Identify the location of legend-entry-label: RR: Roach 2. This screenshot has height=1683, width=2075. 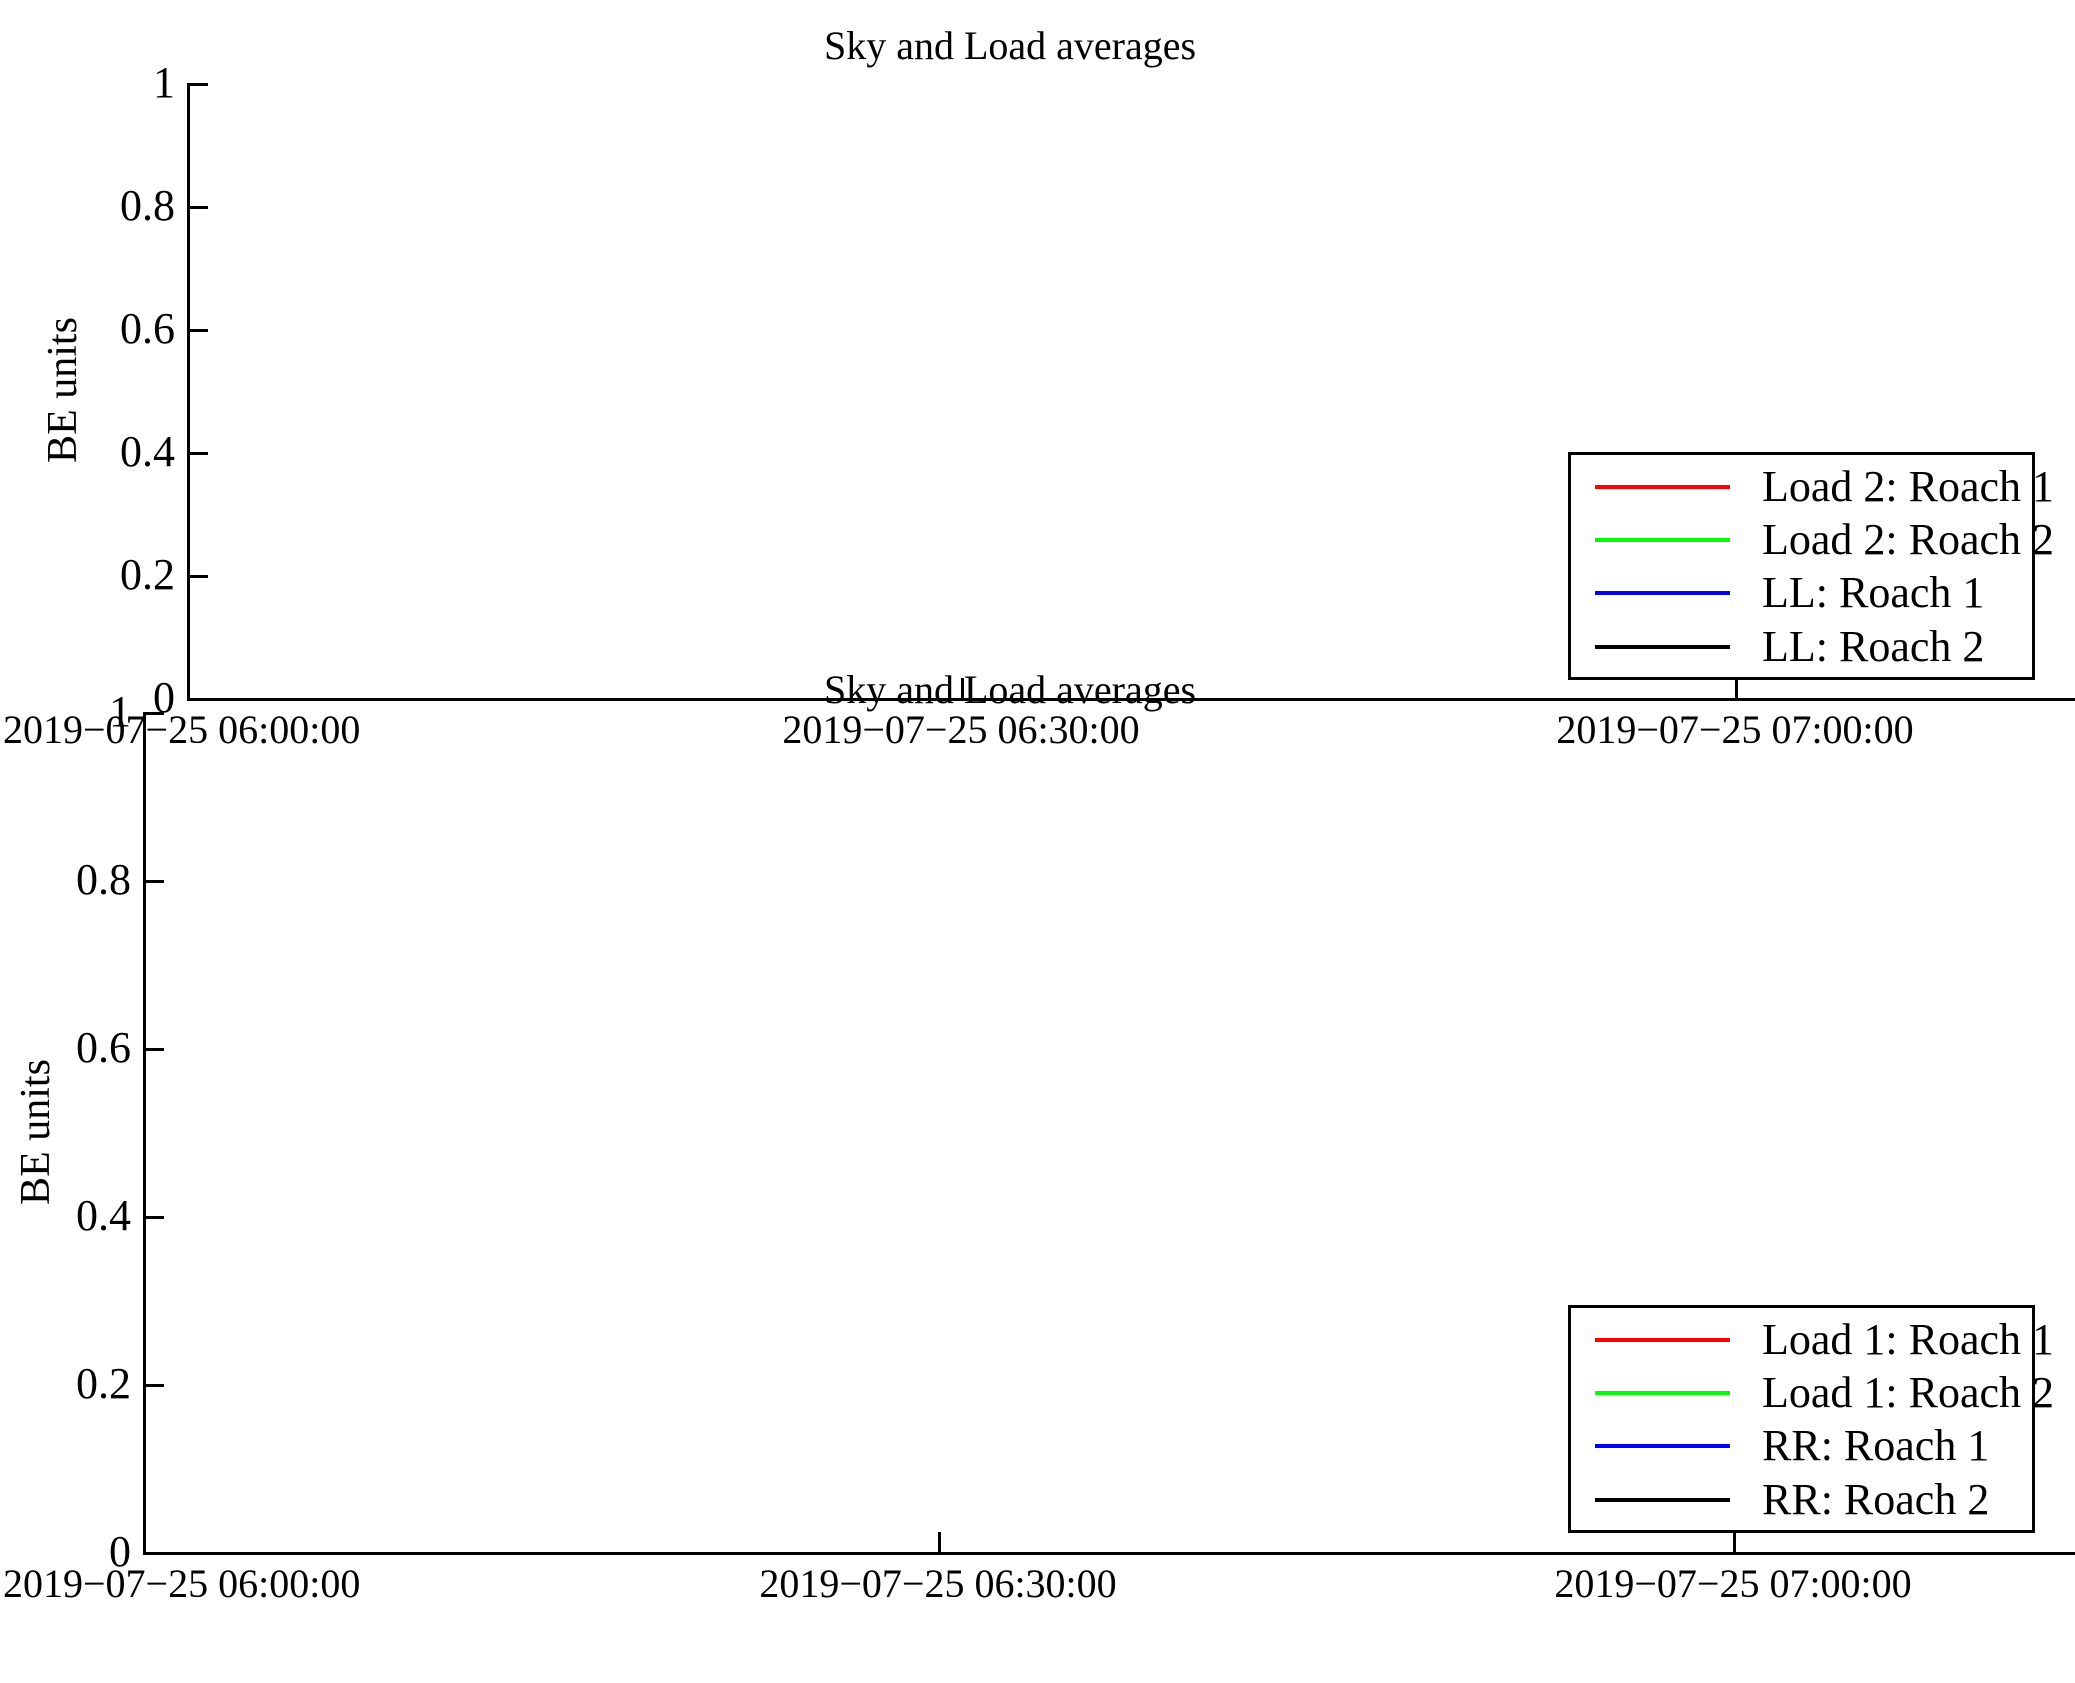
(1876, 1499).